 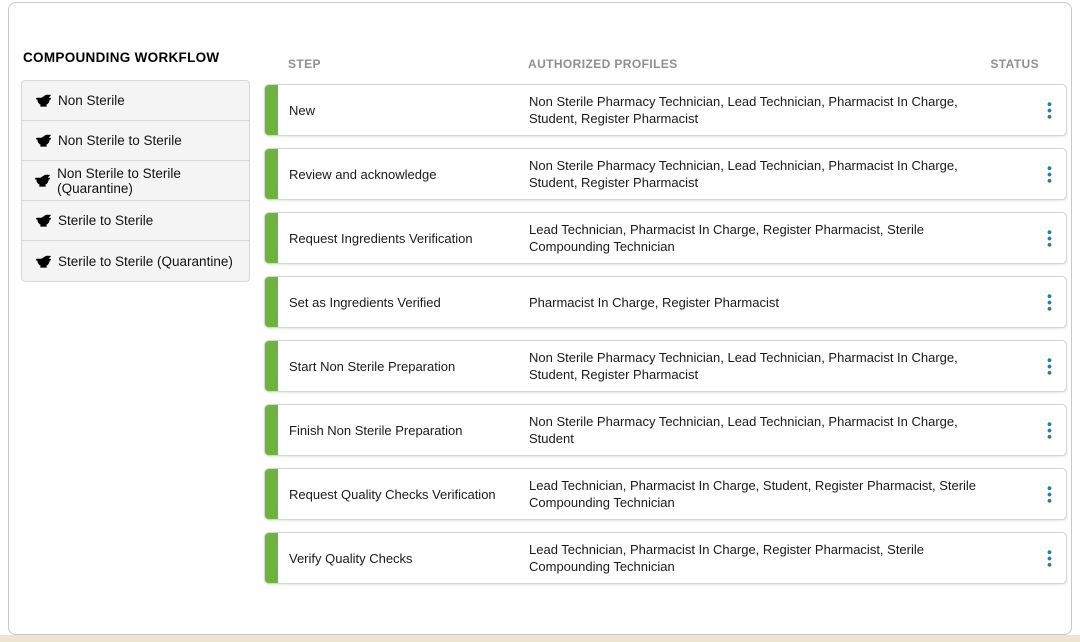 I want to click on sidebar-item: Non Sterile to Sterile, so click(x=135, y=141).